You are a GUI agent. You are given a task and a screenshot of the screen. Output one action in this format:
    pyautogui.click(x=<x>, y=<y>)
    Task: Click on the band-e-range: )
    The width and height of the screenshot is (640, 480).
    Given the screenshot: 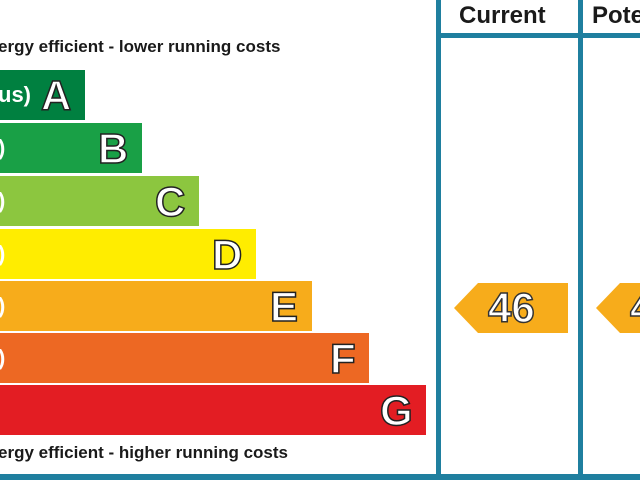 What is the action you would take?
    pyautogui.click(x=2, y=306)
    